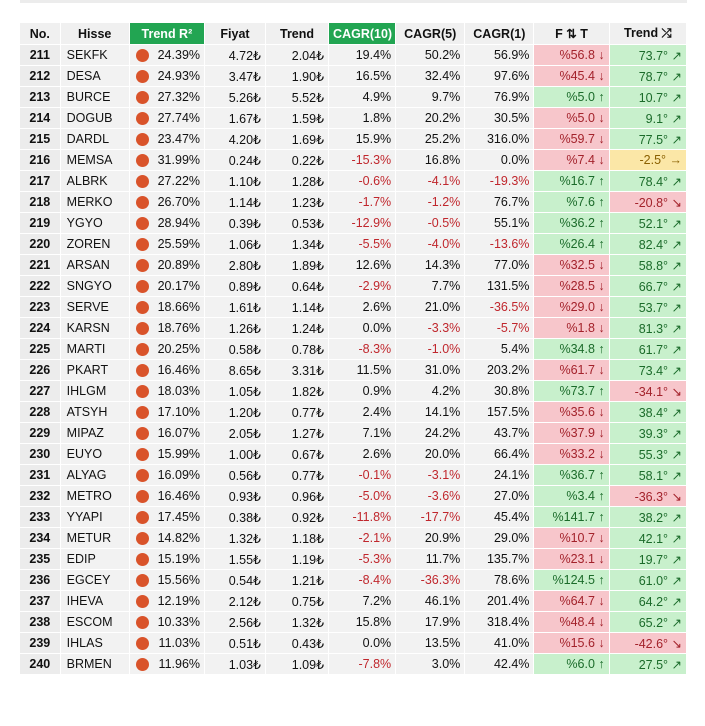  Describe the element at coordinates (571, 97) in the screenshot. I see `f-vs-t-badge: %5.0 ↑` at that location.